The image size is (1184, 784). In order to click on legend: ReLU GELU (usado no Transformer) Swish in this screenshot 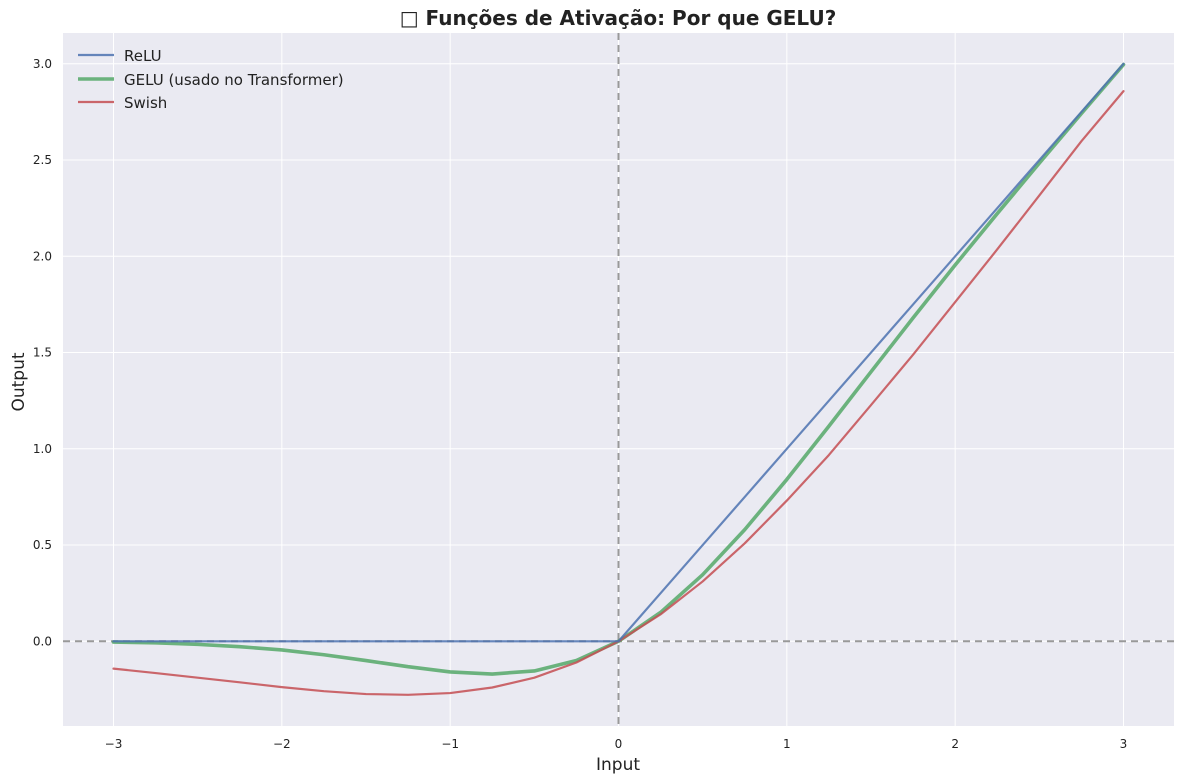, I will do `click(211, 79)`.